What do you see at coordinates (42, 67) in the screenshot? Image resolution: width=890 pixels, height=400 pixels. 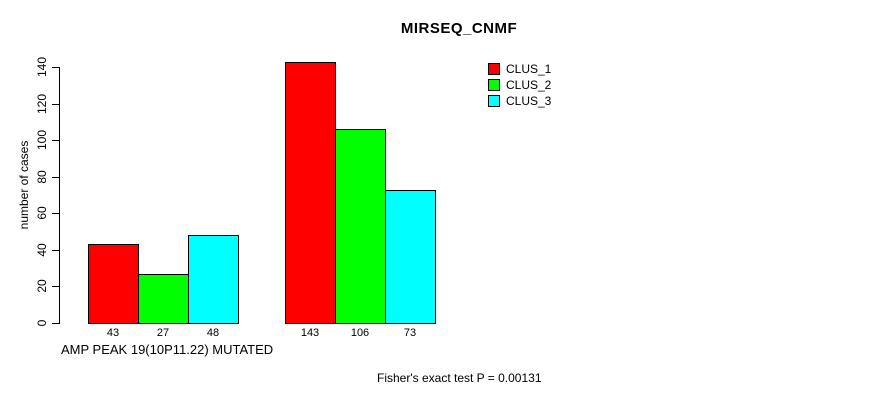 I see `y-axis-tick-label: 140` at bounding box center [42, 67].